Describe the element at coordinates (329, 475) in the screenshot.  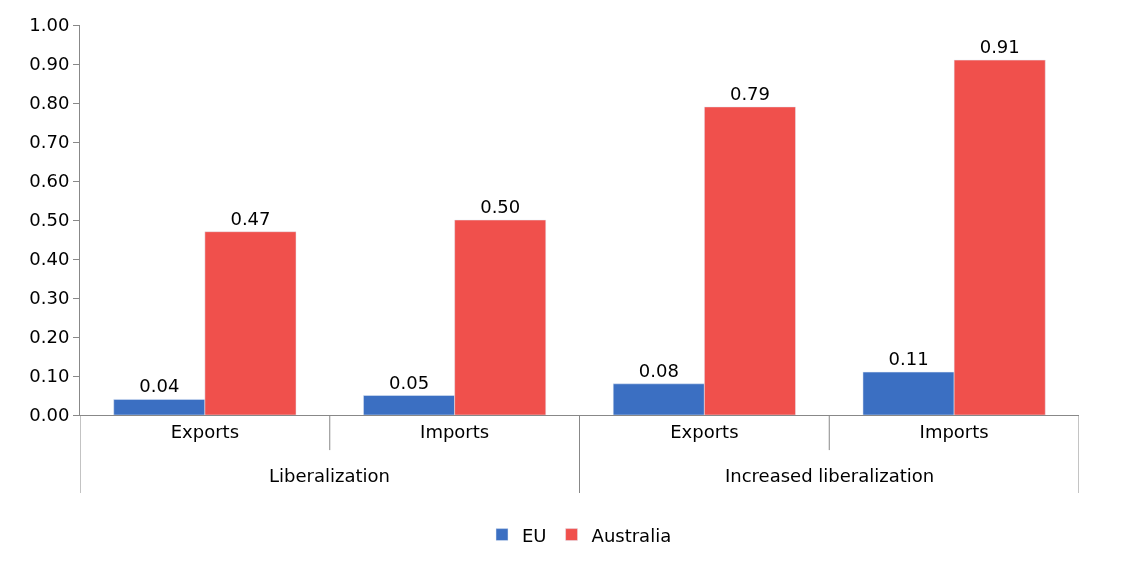
I see `text: Liberalization` at that location.